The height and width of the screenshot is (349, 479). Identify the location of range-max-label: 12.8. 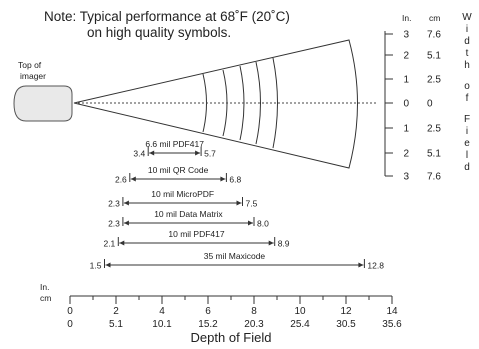
(375, 266).